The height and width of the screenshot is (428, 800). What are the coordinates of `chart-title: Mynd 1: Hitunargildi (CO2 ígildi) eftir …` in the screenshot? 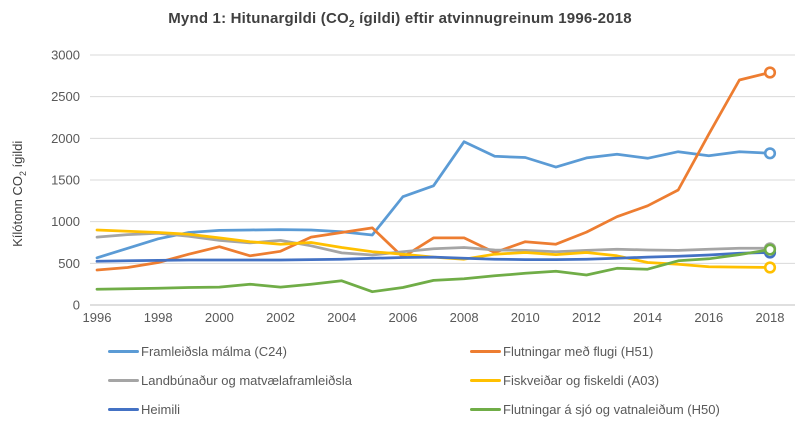 It's located at (400, 20).